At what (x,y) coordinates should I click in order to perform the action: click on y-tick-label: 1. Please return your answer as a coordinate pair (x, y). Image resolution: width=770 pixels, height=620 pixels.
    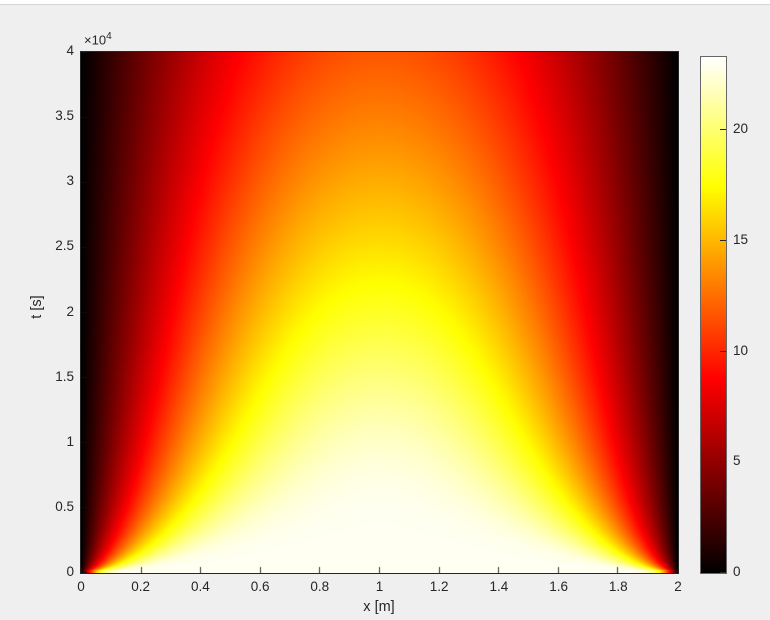
    Looking at the image, I should click on (70, 441).